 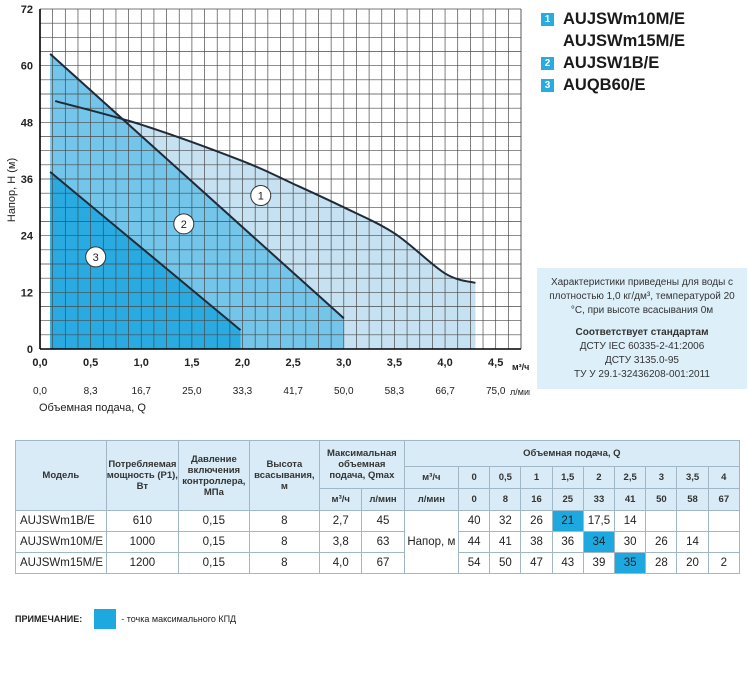 I want to click on y-tick-label: 36, so click(x=27, y=180).